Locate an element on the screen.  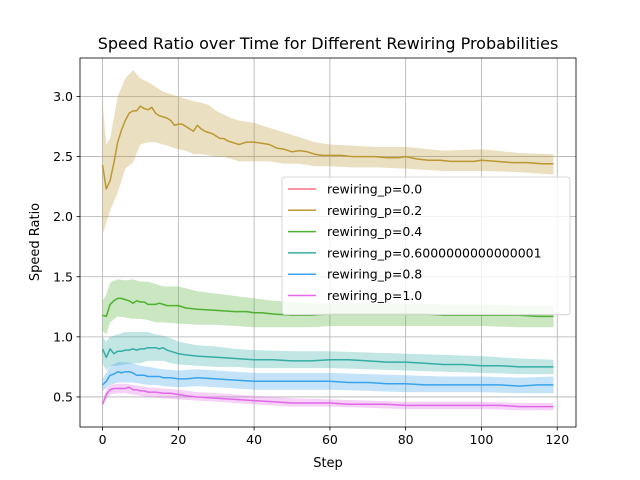
x-tick-label: 60 is located at coordinates (330, 439).